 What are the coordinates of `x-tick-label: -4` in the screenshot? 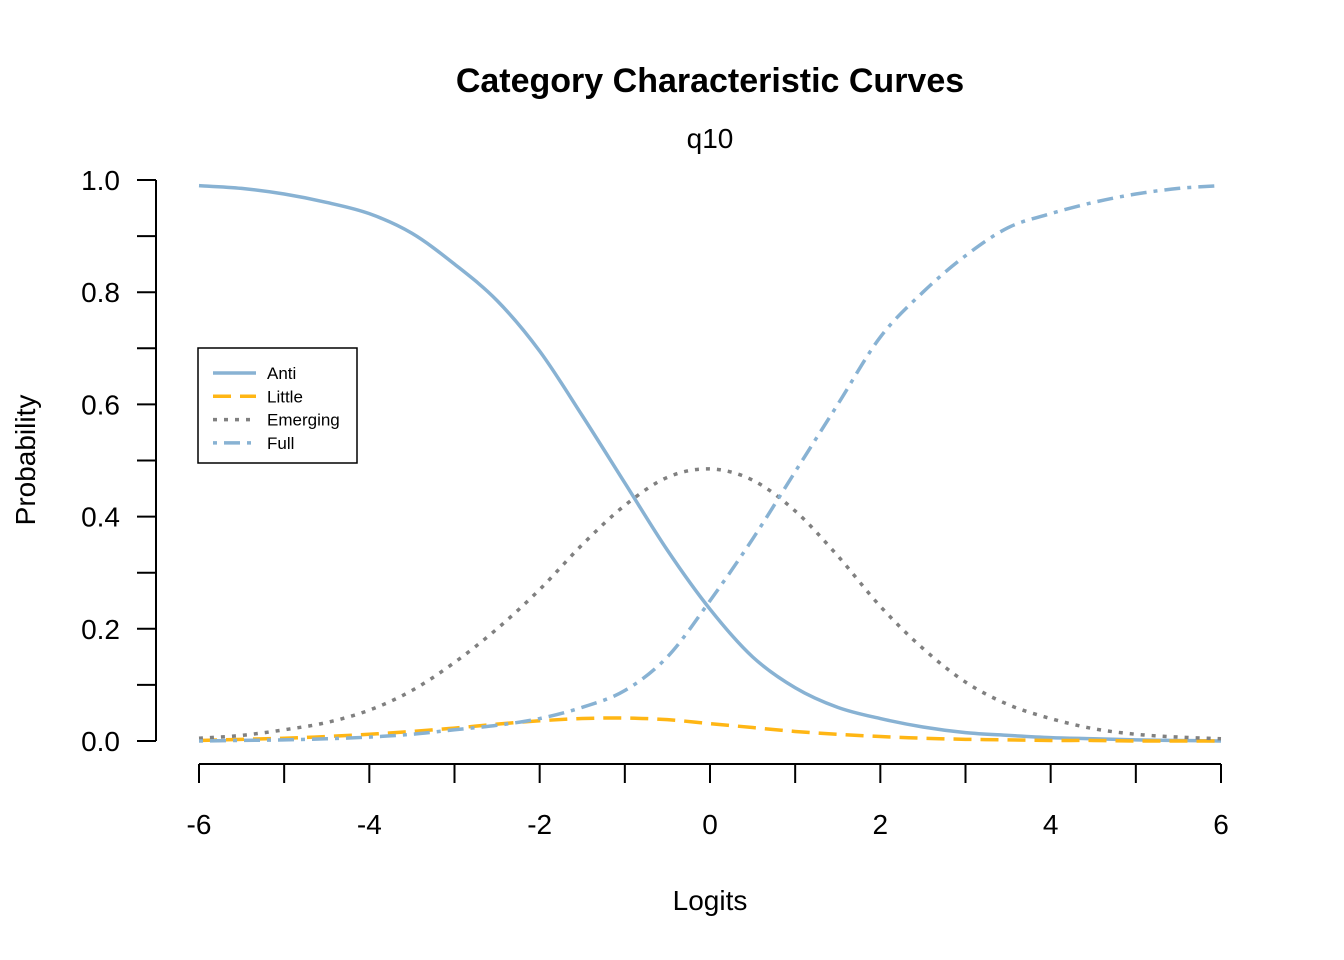 It's located at (369, 824).